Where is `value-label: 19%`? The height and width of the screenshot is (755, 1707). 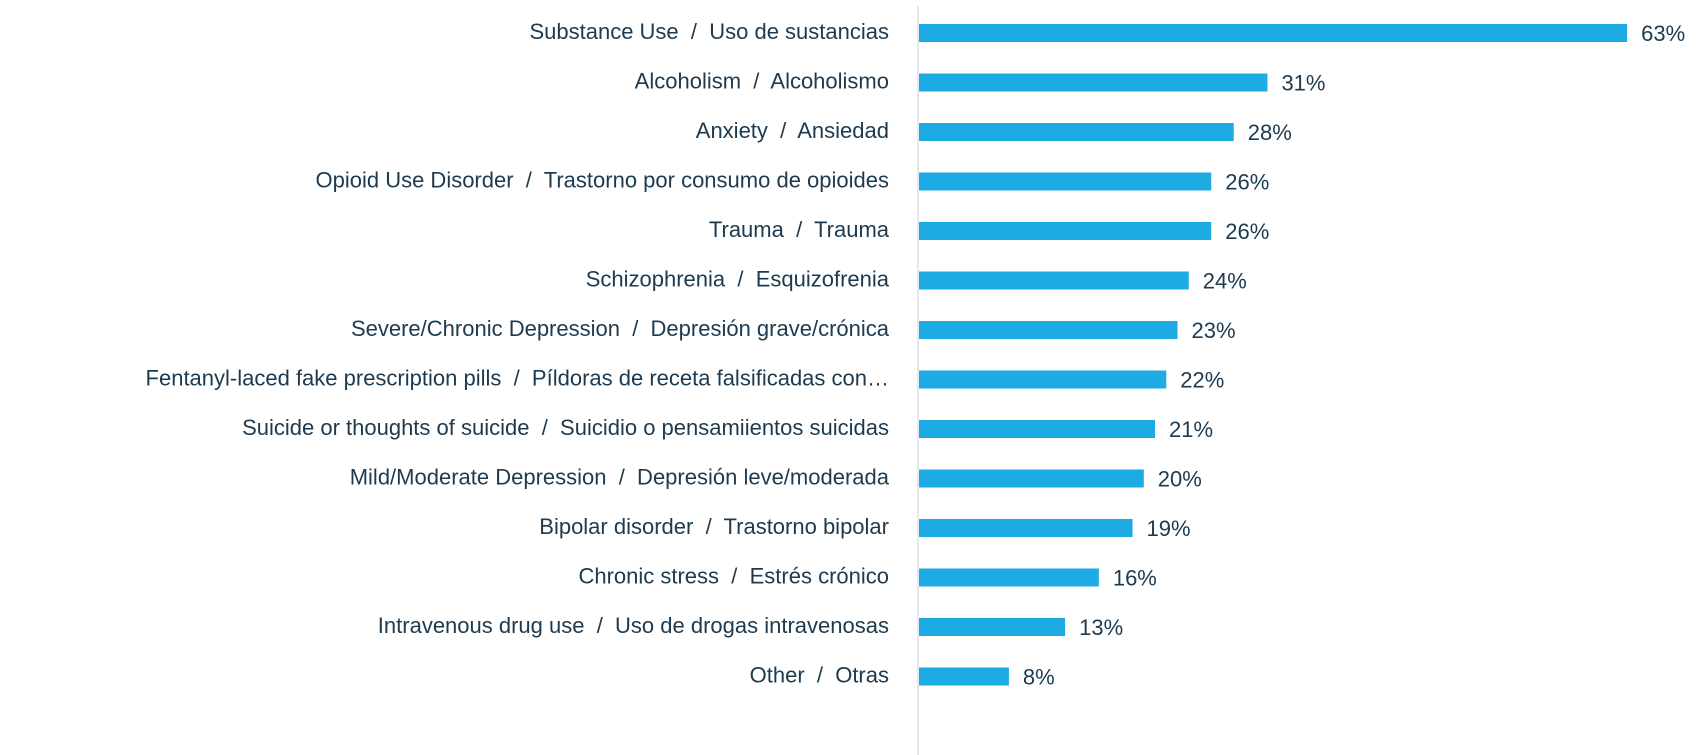 value-label: 19% is located at coordinates (1169, 528).